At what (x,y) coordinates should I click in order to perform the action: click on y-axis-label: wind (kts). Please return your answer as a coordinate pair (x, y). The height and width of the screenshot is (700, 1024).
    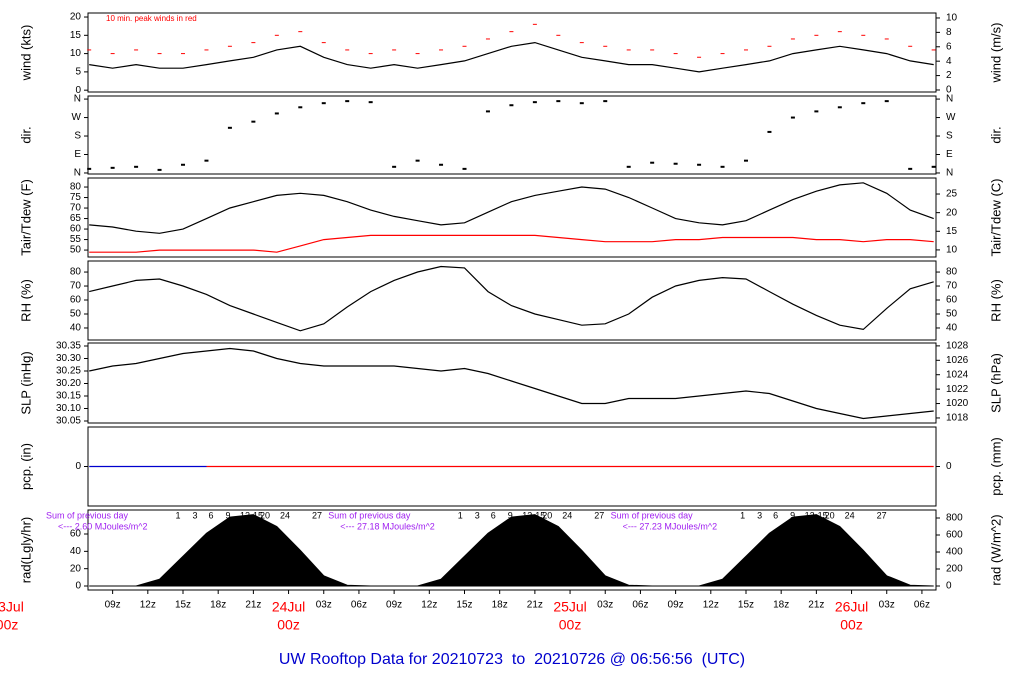
    Looking at the image, I should click on (25, 53).